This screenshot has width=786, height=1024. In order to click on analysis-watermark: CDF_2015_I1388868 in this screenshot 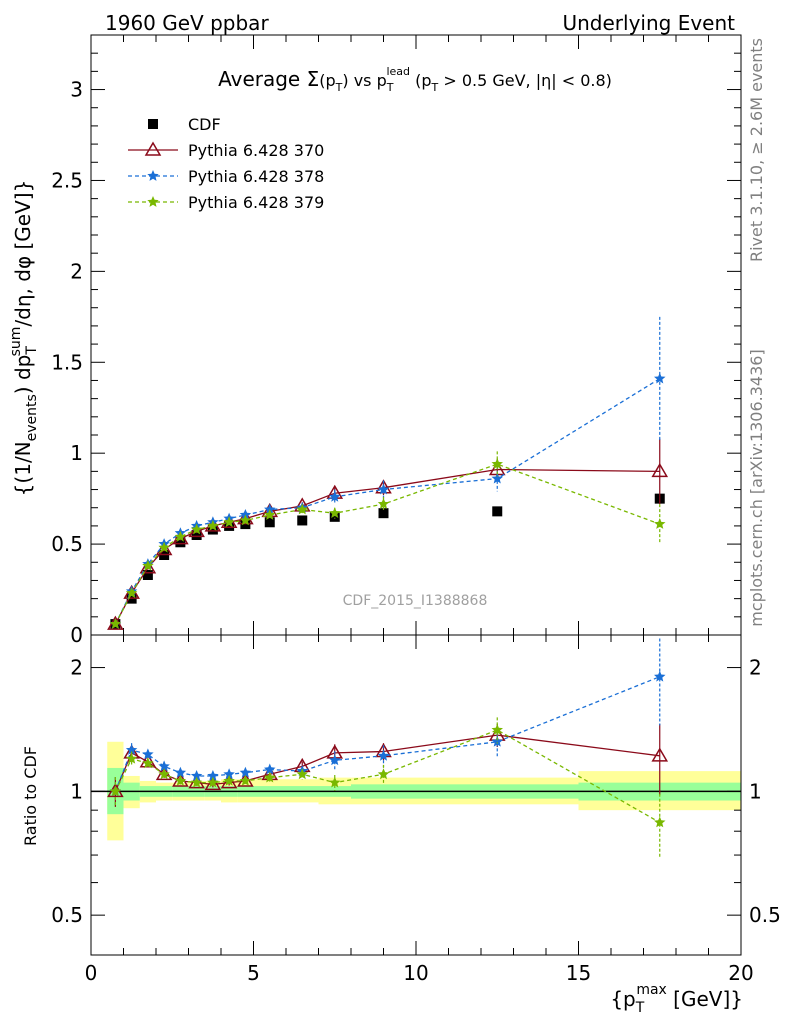, I will do `click(415, 601)`.